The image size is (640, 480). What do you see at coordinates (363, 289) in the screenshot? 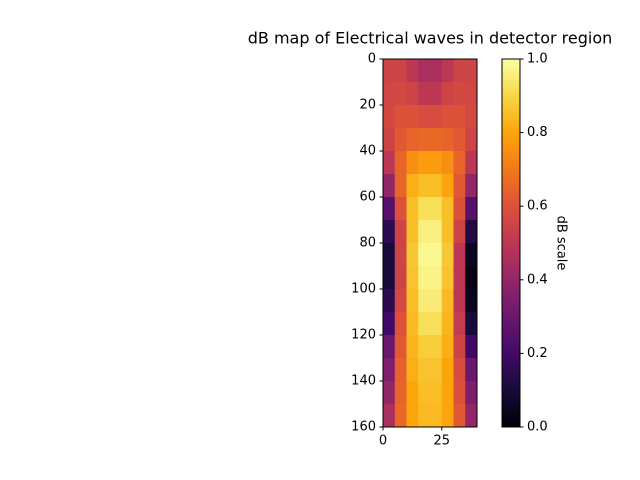
I see `y-tick-label: 100` at bounding box center [363, 289].